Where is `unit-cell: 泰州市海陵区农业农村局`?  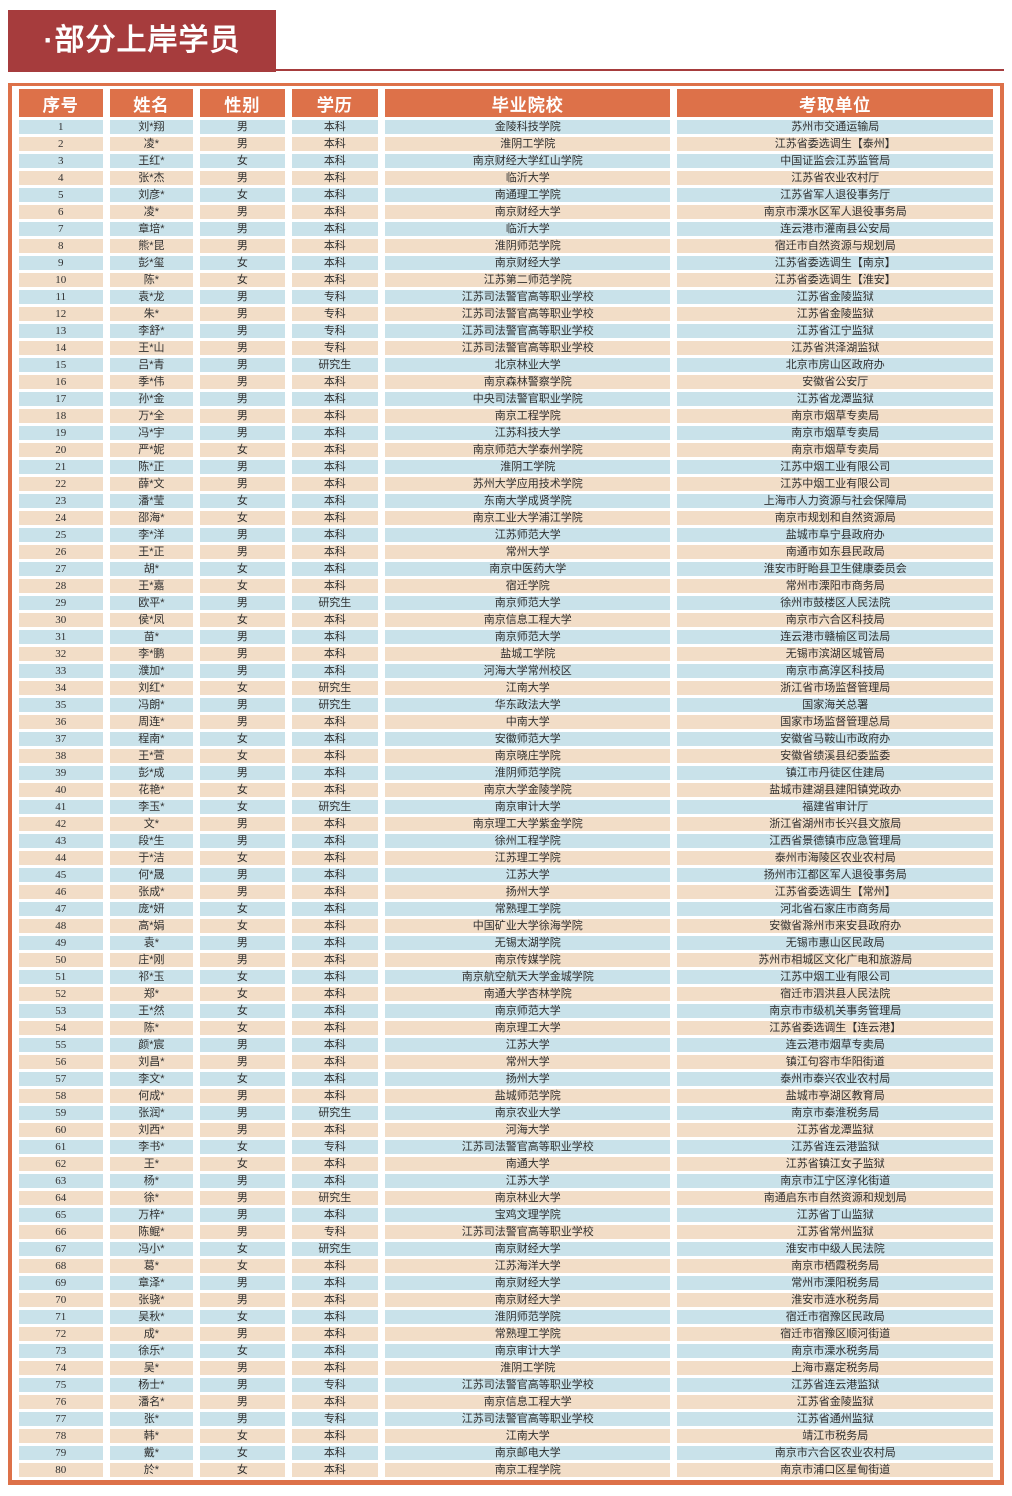
unit-cell: 泰州市海陵区农业农村局 is located at coordinates (835, 858).